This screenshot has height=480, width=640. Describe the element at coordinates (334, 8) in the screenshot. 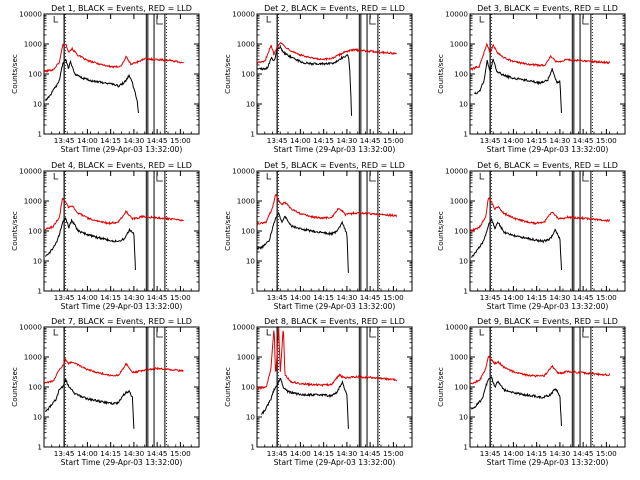

I see `panel-title: Det 2, BLACK = Events, RED = LLD` at that location.